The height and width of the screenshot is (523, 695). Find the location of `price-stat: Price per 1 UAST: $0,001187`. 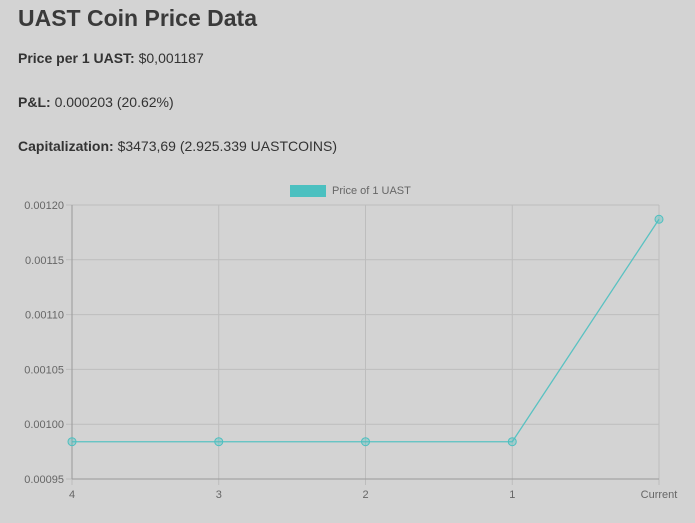

price-stat: Price per 1 UAST: $0,001187 is located at coordinates (111, 58).